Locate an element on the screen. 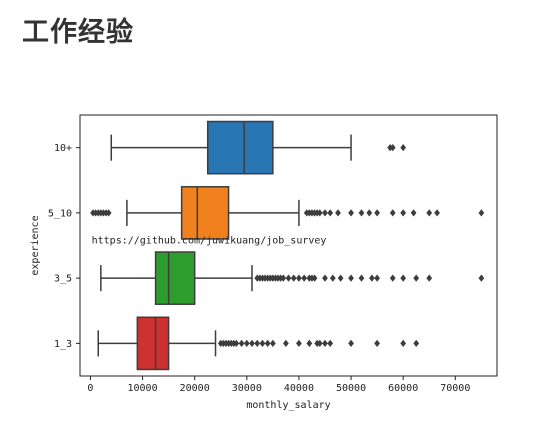 The width and height of the screenshot is (550, 447). x-axis-ticks: 0 10000 20000 30000 40000 50000 60000 70000 is located at coordinates (278, 385).